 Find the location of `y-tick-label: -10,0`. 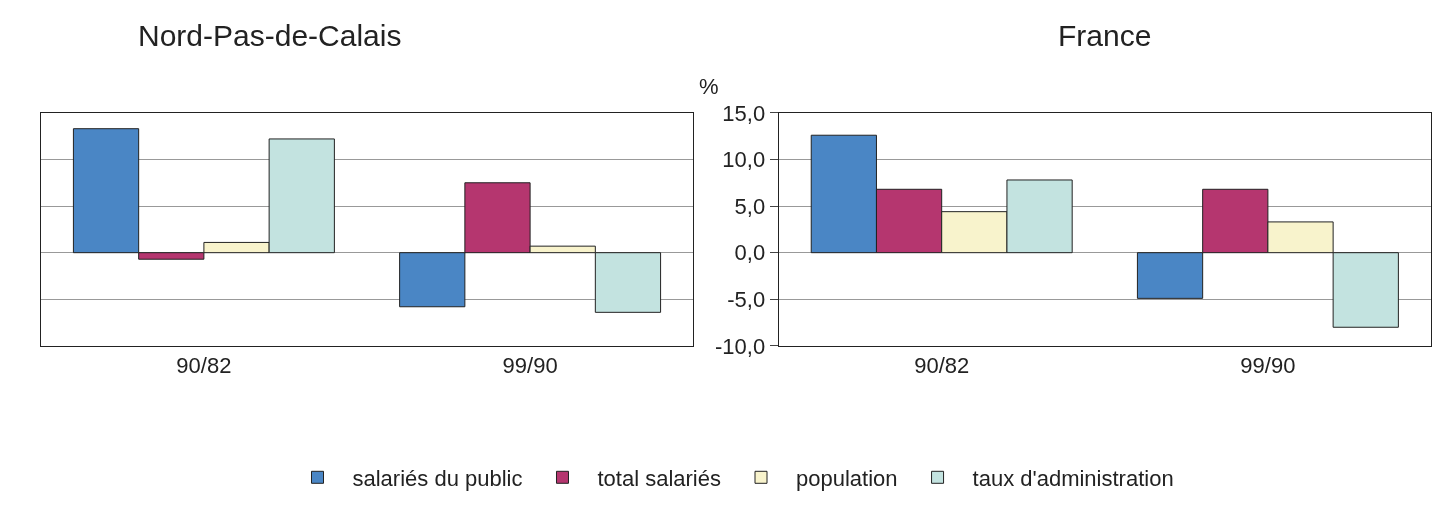

y-tick-label: -10,0 is located at coordinates (740, 346).